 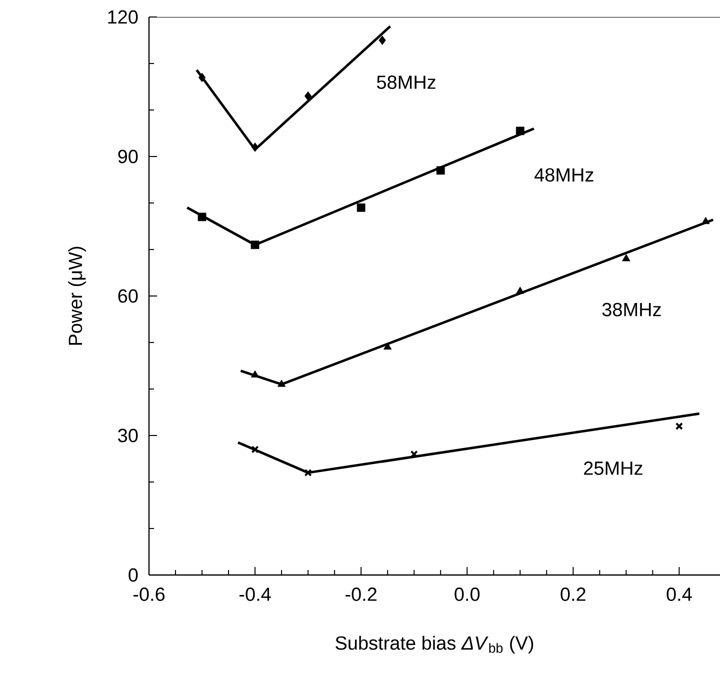 I want to click on y-axis-title: Power (μW), so click(x=77, y=295).